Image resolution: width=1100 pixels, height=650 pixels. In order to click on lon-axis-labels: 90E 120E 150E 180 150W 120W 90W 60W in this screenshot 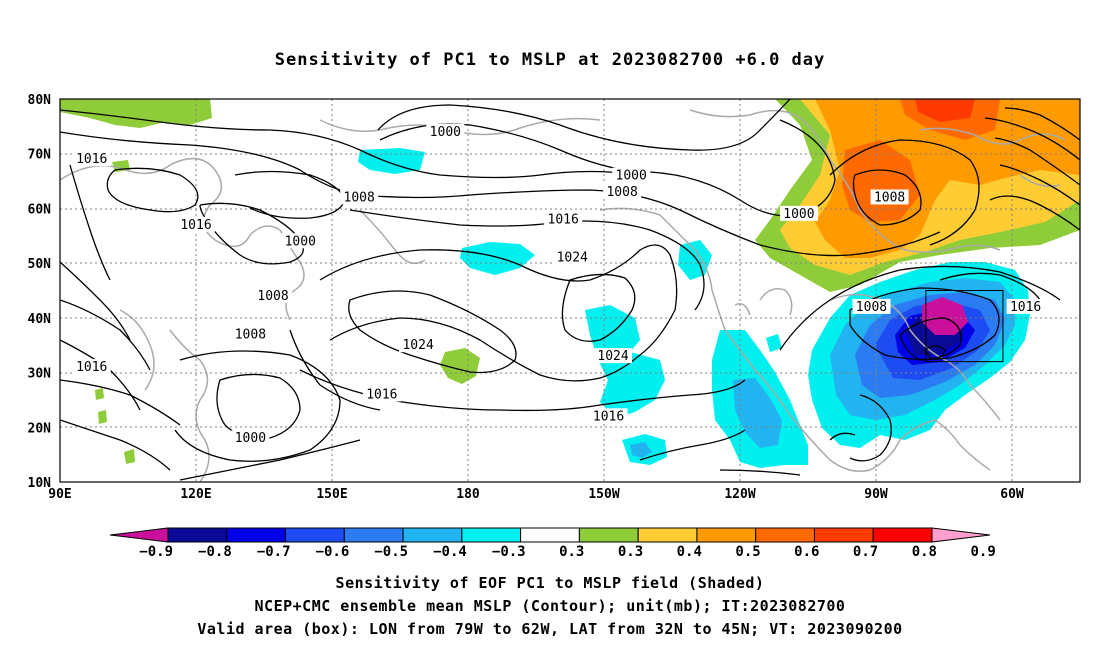, I will do `click(536, 494)`.